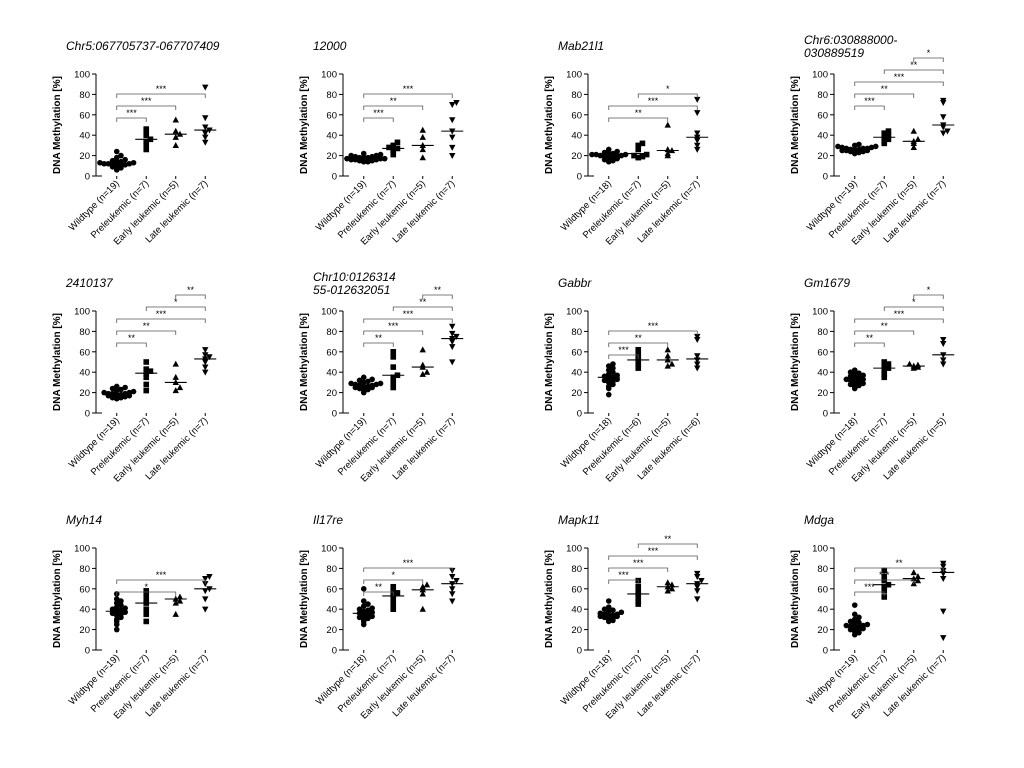 This screenshot has height=768, width=1024. I want to click on y-tick-label: 100, so click(574, 549).